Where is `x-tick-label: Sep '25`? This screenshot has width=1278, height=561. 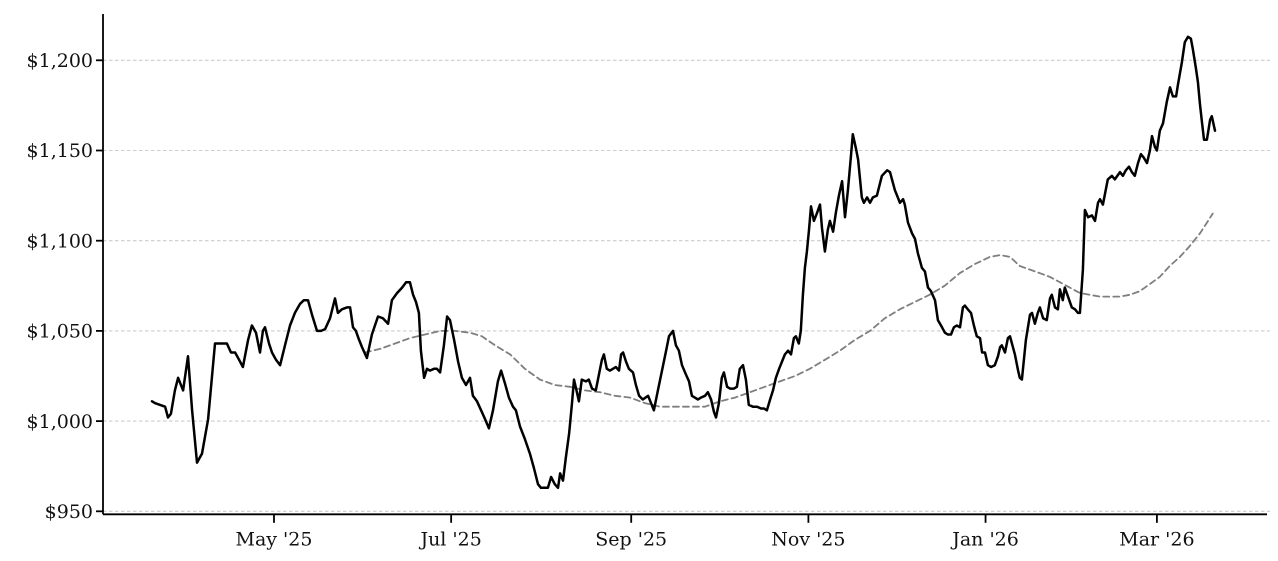
x-tick-label: Sep '25 is located at coordinates (631, 539).